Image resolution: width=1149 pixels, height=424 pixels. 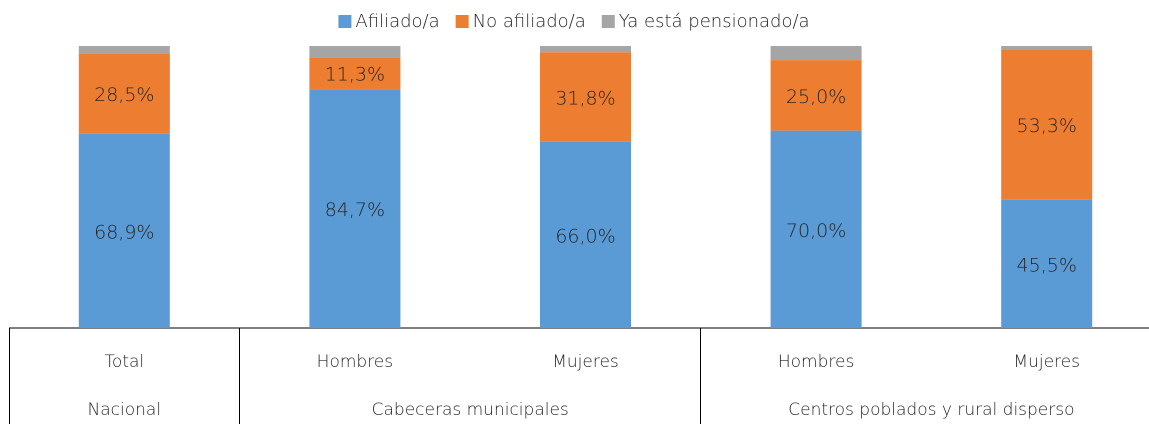 I want to click on data-label: 11,3%, so click(x=355, y=75).